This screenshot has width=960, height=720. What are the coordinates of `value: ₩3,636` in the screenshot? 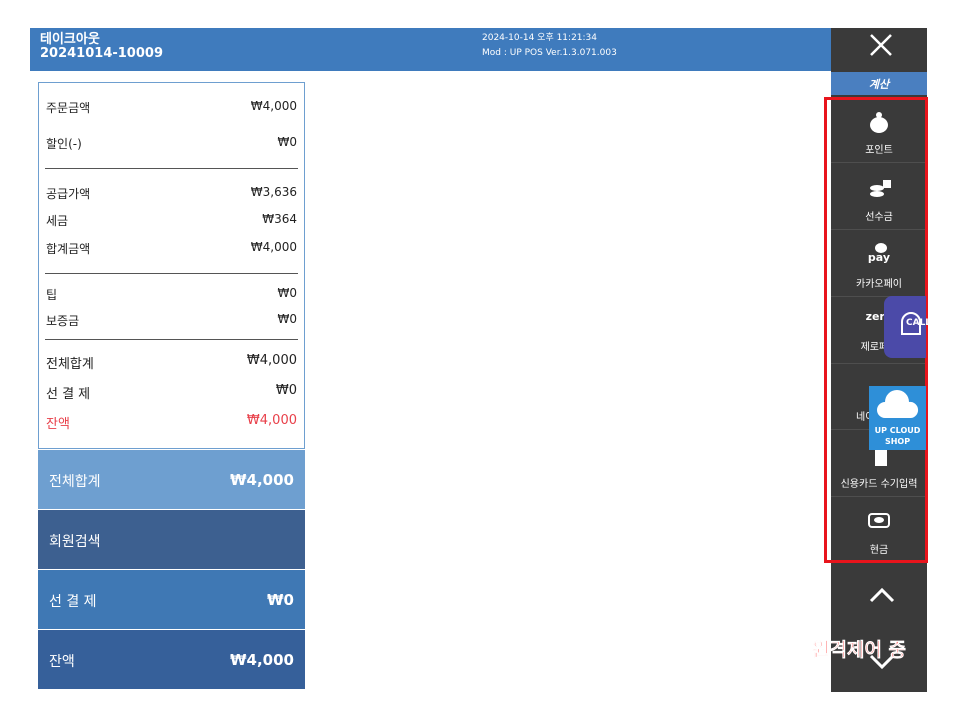 It's located at (273, 192).